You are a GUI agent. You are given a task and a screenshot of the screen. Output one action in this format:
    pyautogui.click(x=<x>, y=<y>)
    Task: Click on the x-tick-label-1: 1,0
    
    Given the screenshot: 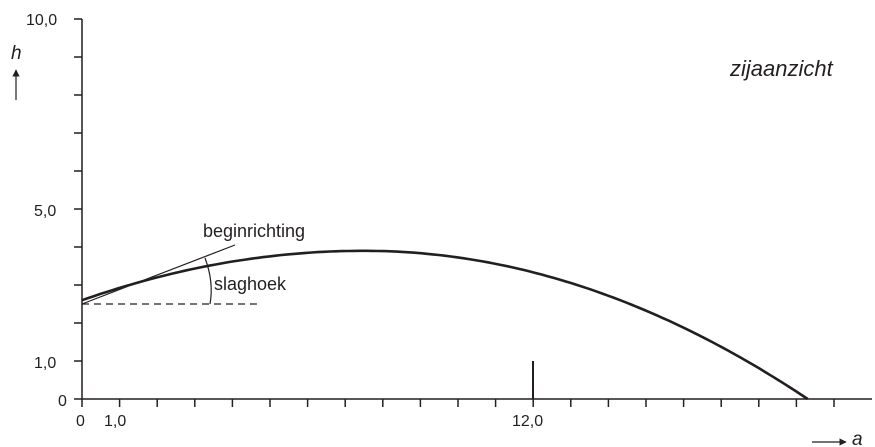 What is the action you would take?
    pyautogui.click(x=115, y=421)
    